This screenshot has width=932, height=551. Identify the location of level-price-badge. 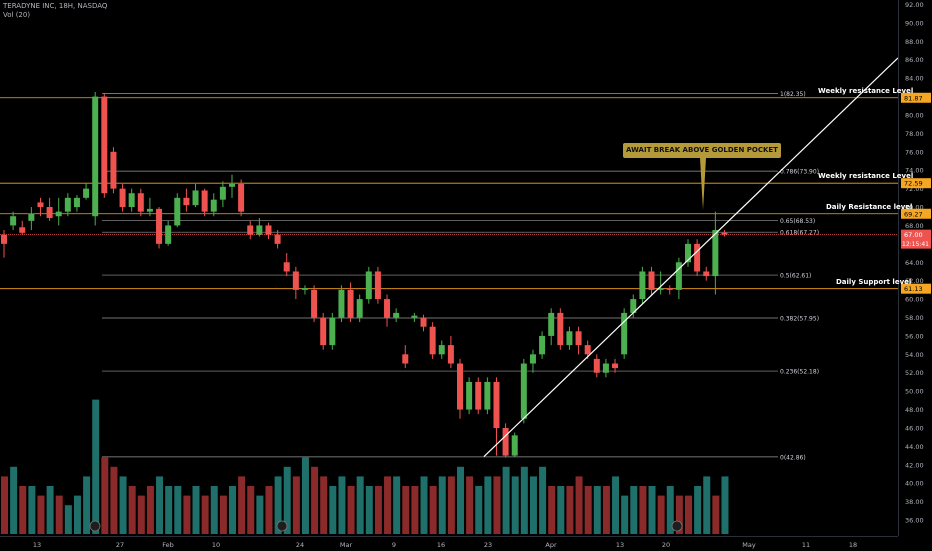
(916, 288).